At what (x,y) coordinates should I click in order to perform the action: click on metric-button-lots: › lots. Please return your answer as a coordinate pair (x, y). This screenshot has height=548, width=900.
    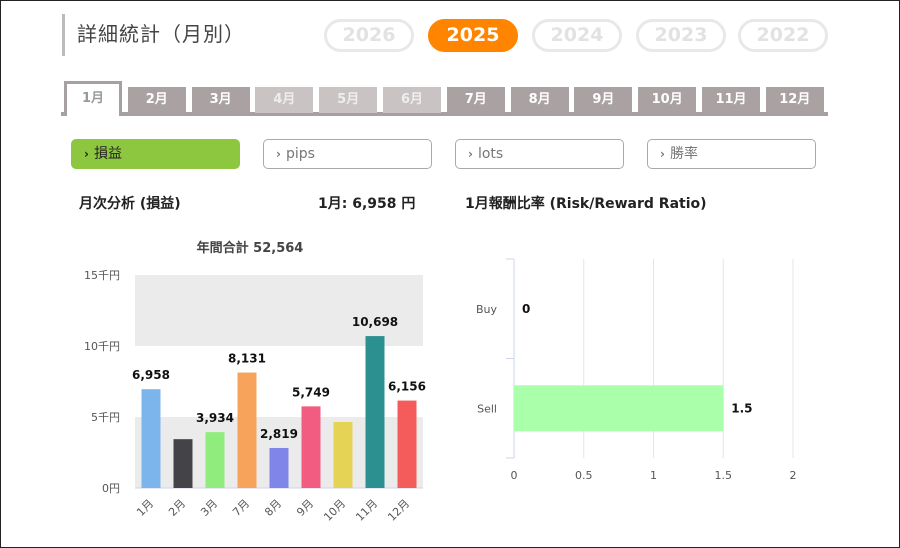
    Looking at the image, I should click on (539, 154).